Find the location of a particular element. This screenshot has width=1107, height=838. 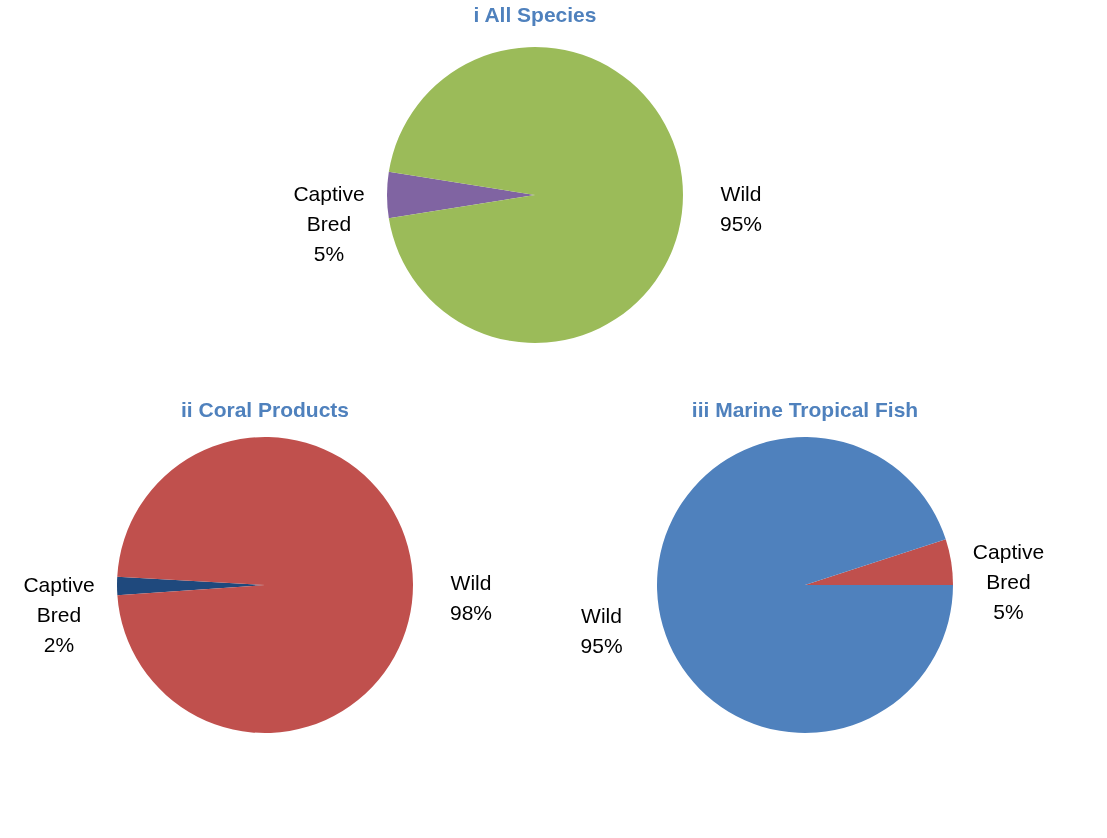

chart-title: i All Species is located at coordinates (535, 14).